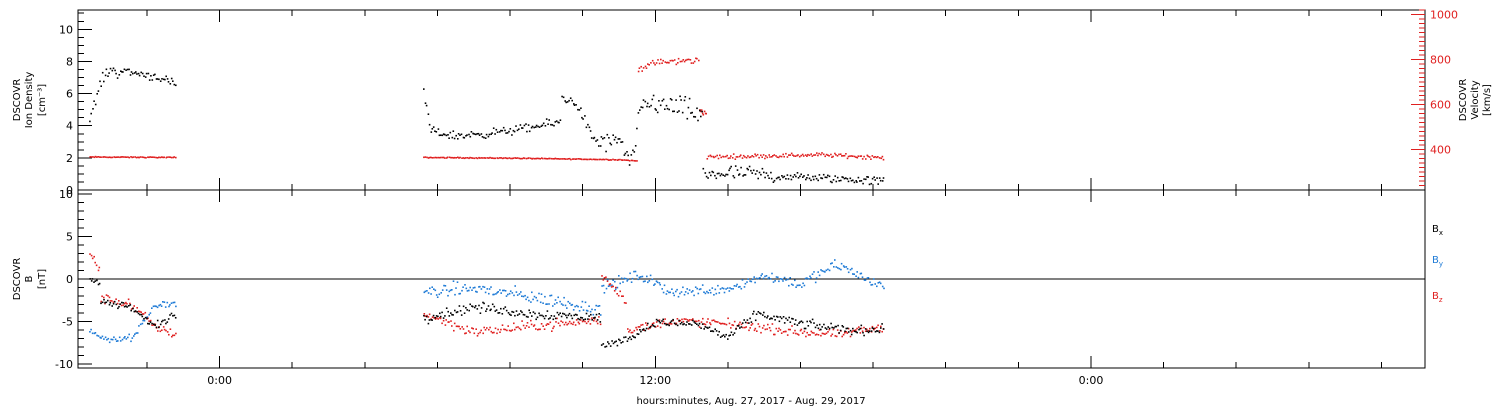 This screenshot has height=410, width=1500. I want to click on b-ylabel-line3: [nT], so click(42, 279).